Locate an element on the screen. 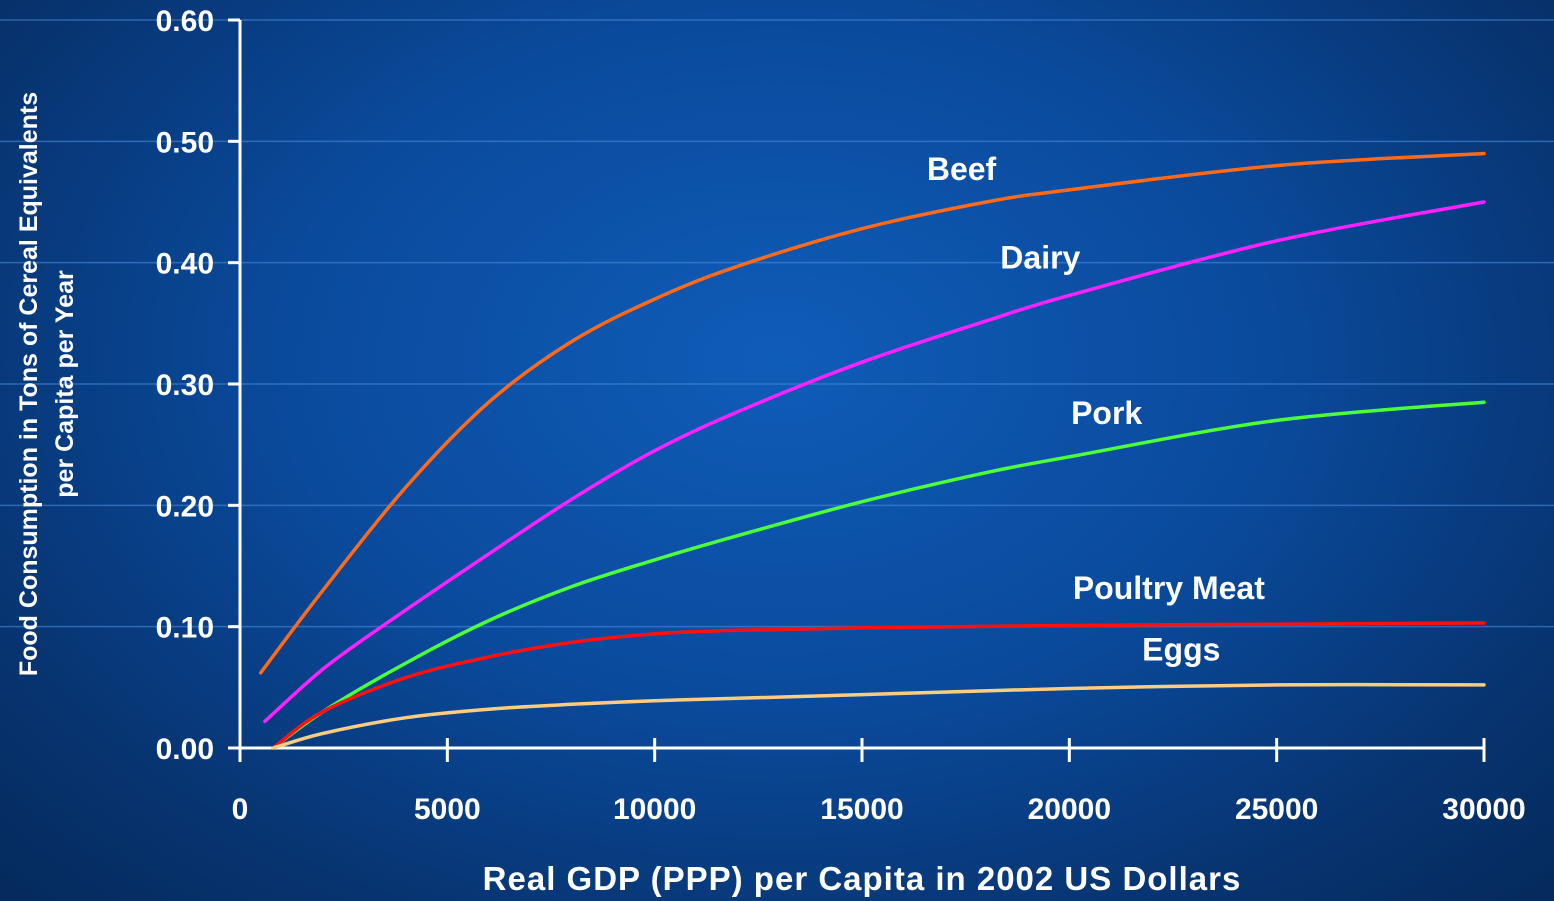 This screenshot has width=1554, height=901. x-tick-label: 30000 is located at coordinates (1483, 809).